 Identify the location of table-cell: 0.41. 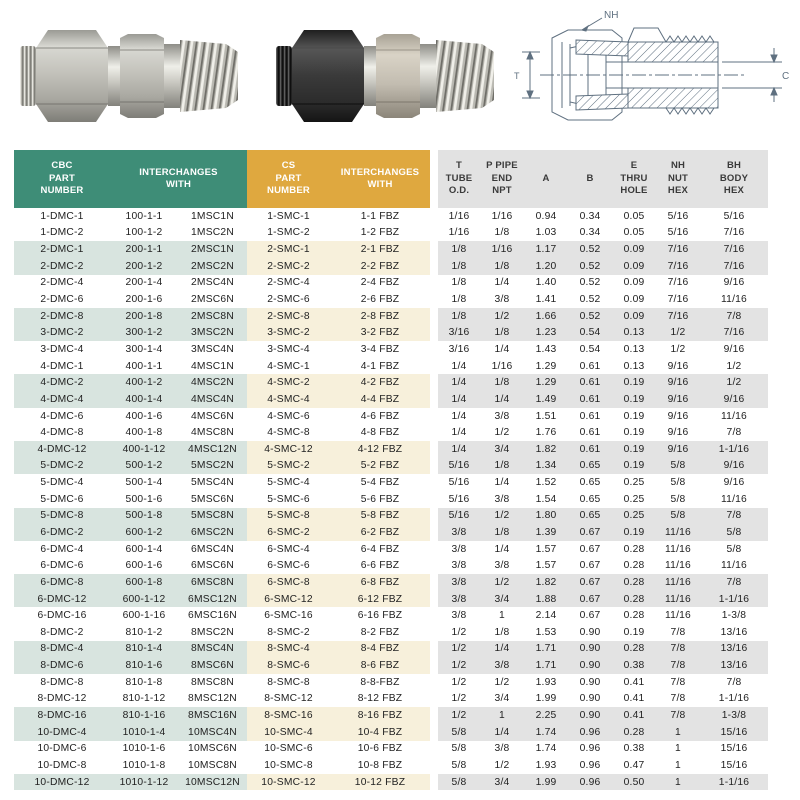
(634, 715).